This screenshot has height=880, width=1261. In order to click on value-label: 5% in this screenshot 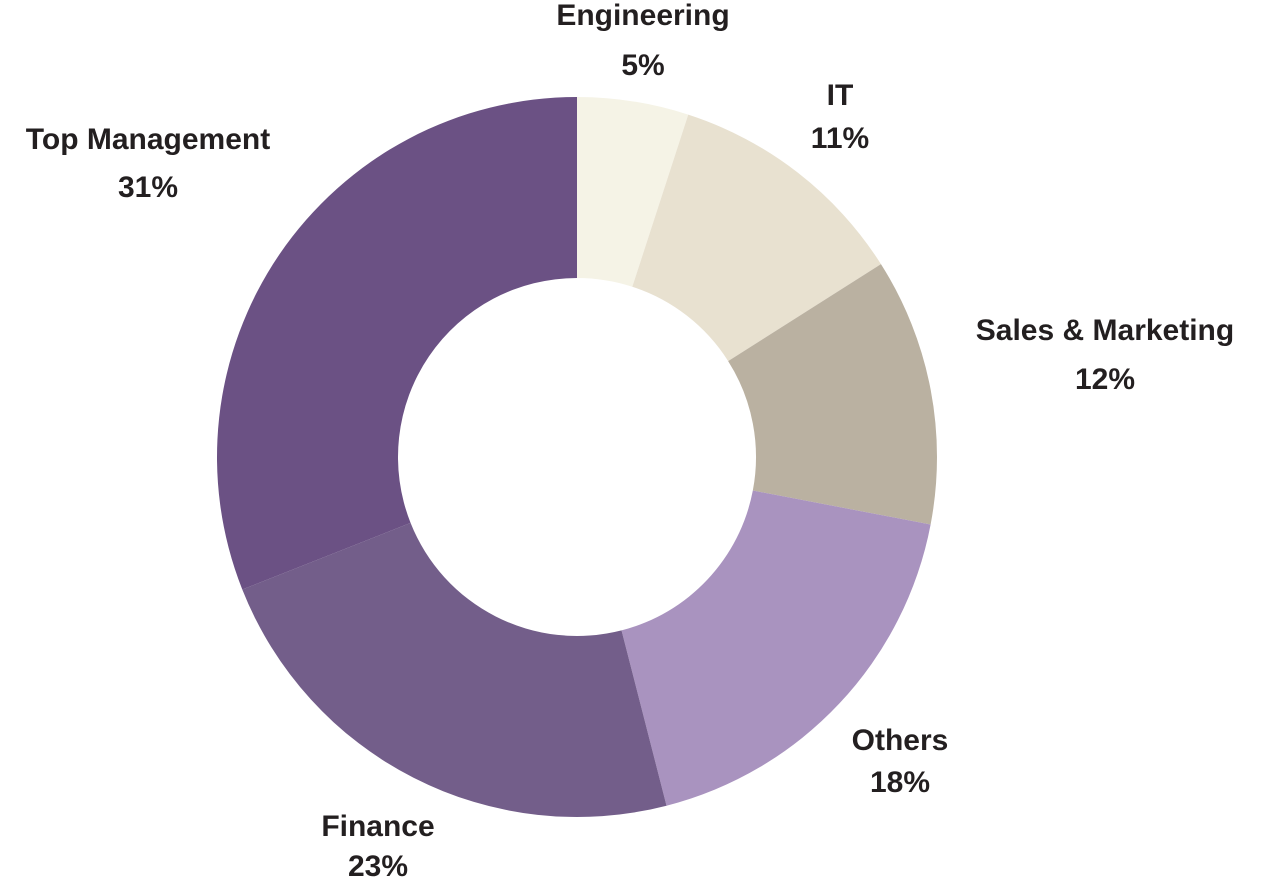, I will do `click(642, 65)`.